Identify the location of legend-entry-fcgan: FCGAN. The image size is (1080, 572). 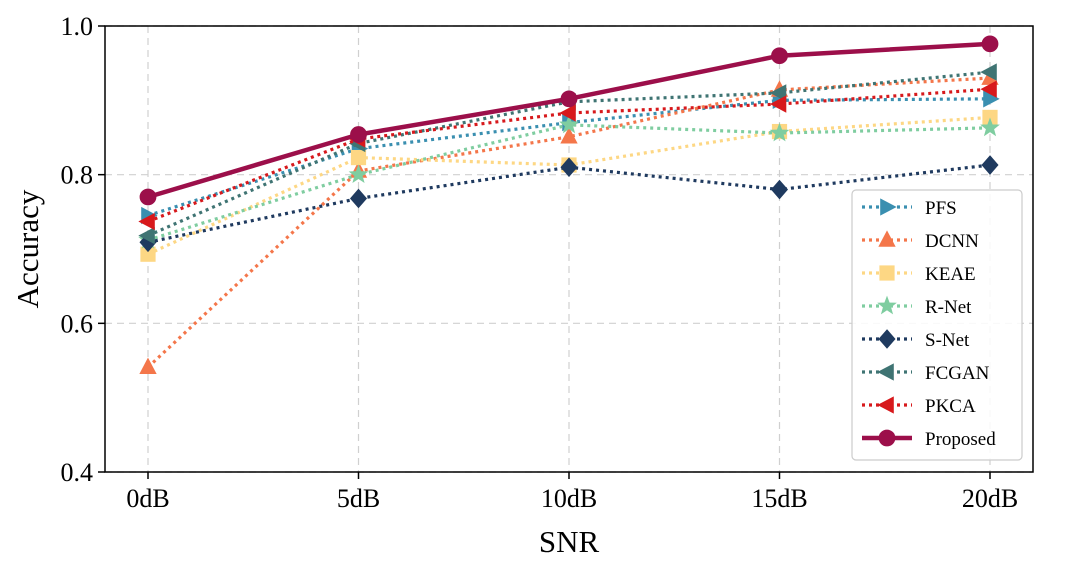
(926, 373).